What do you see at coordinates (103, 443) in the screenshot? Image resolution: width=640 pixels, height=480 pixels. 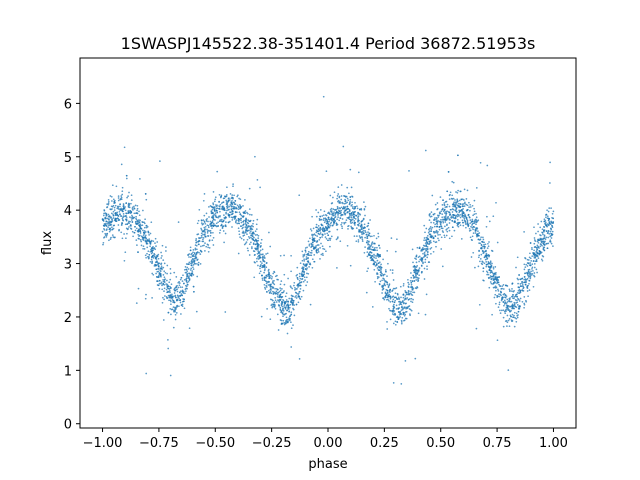 I see `x-tick-label: −1.00` at bounding box center [103, 443].